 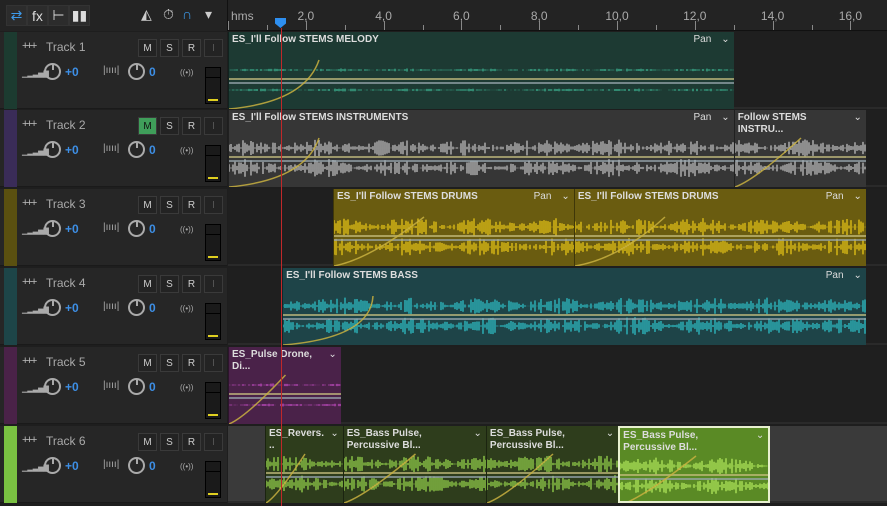 What do you see at coordinates (284, 385) in the screenshot?
I see `audio-clip: ES_Pulse Drone, Di... ⌄` at bounding box center [284, 385].